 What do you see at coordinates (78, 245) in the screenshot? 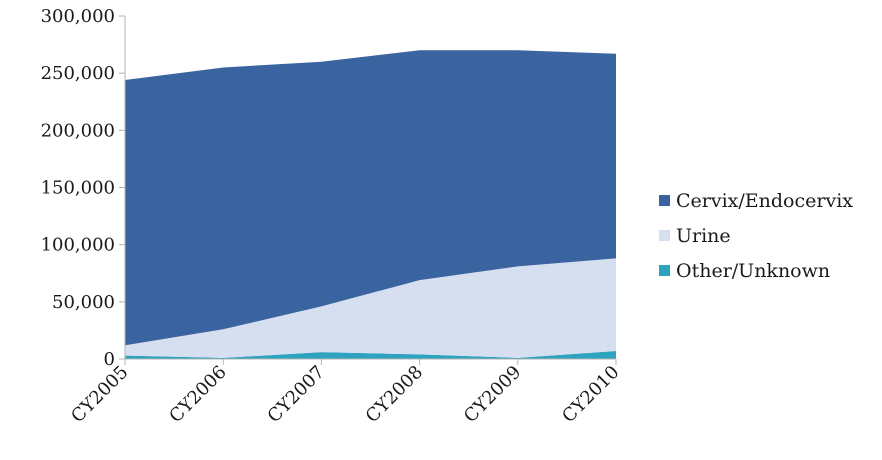
I see `y-tick-label: 100,000` at bounding box center [78, 245].